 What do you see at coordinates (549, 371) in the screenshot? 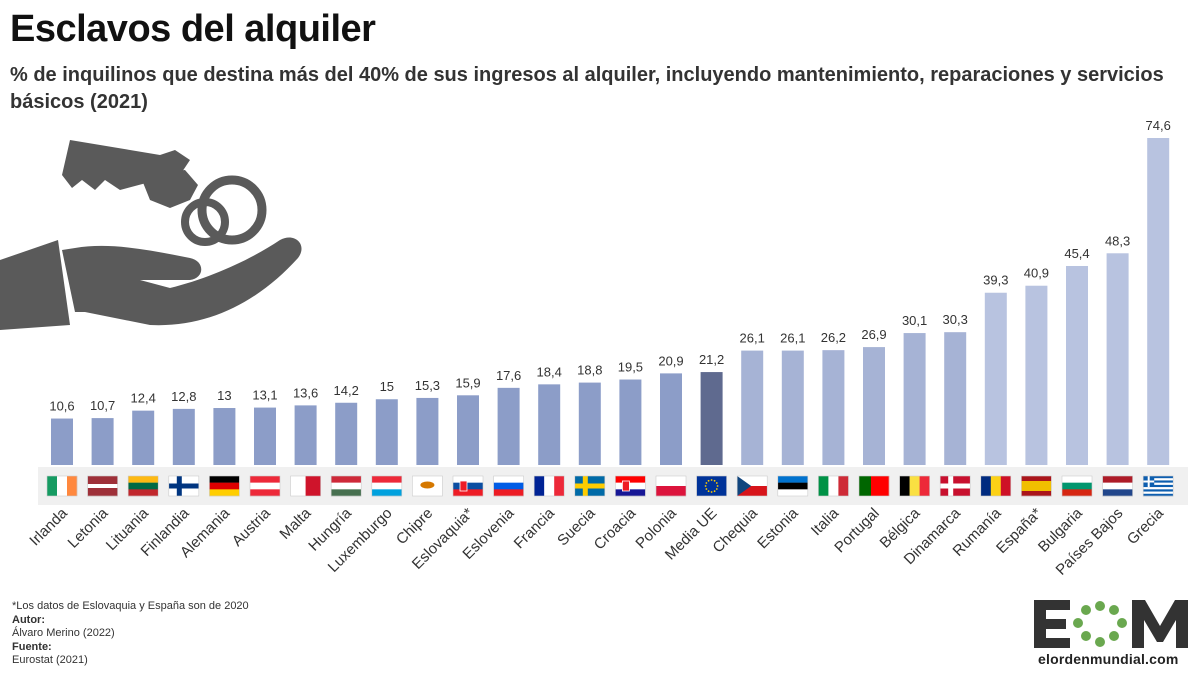
I see `data-label: 18,4` at bounding box center [549, 371].